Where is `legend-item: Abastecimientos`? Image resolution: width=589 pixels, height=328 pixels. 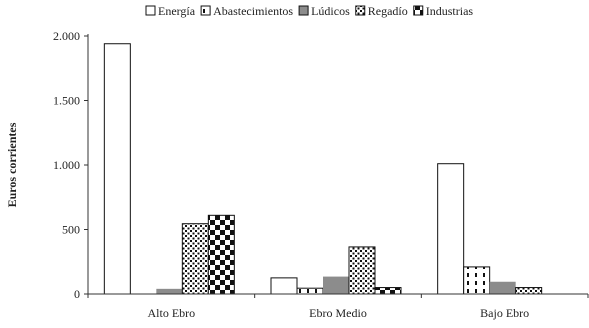
legend-item: Abastecimientos is located at coordinates (246, 11).